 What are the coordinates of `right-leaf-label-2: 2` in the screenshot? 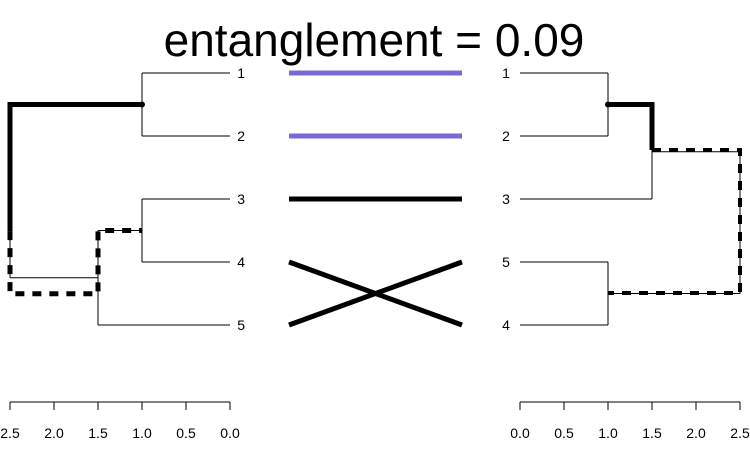 It's located at (506, 136).